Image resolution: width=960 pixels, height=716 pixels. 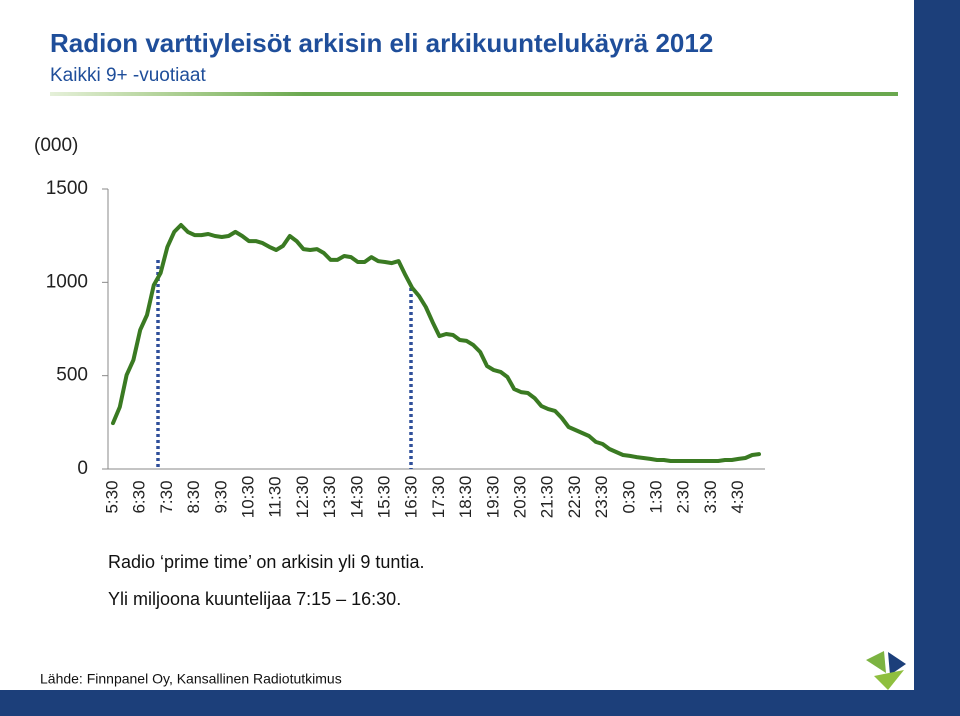 I want to click on x-tick-label: 20:30, so click(x=519, y=497).